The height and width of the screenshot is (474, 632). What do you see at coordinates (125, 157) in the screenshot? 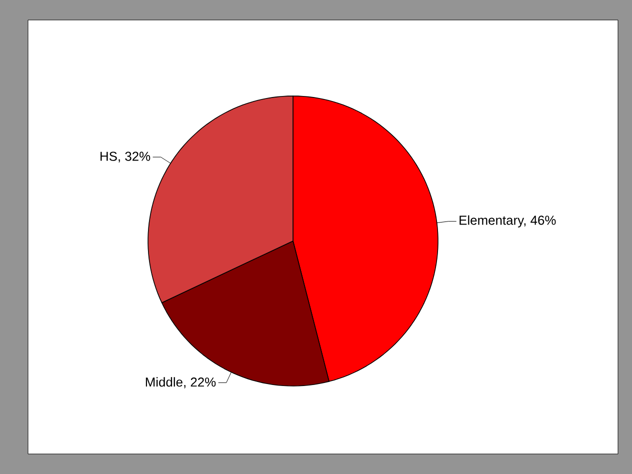
I see `slice-label: HS, 32%` at bounding box center [125, 157].